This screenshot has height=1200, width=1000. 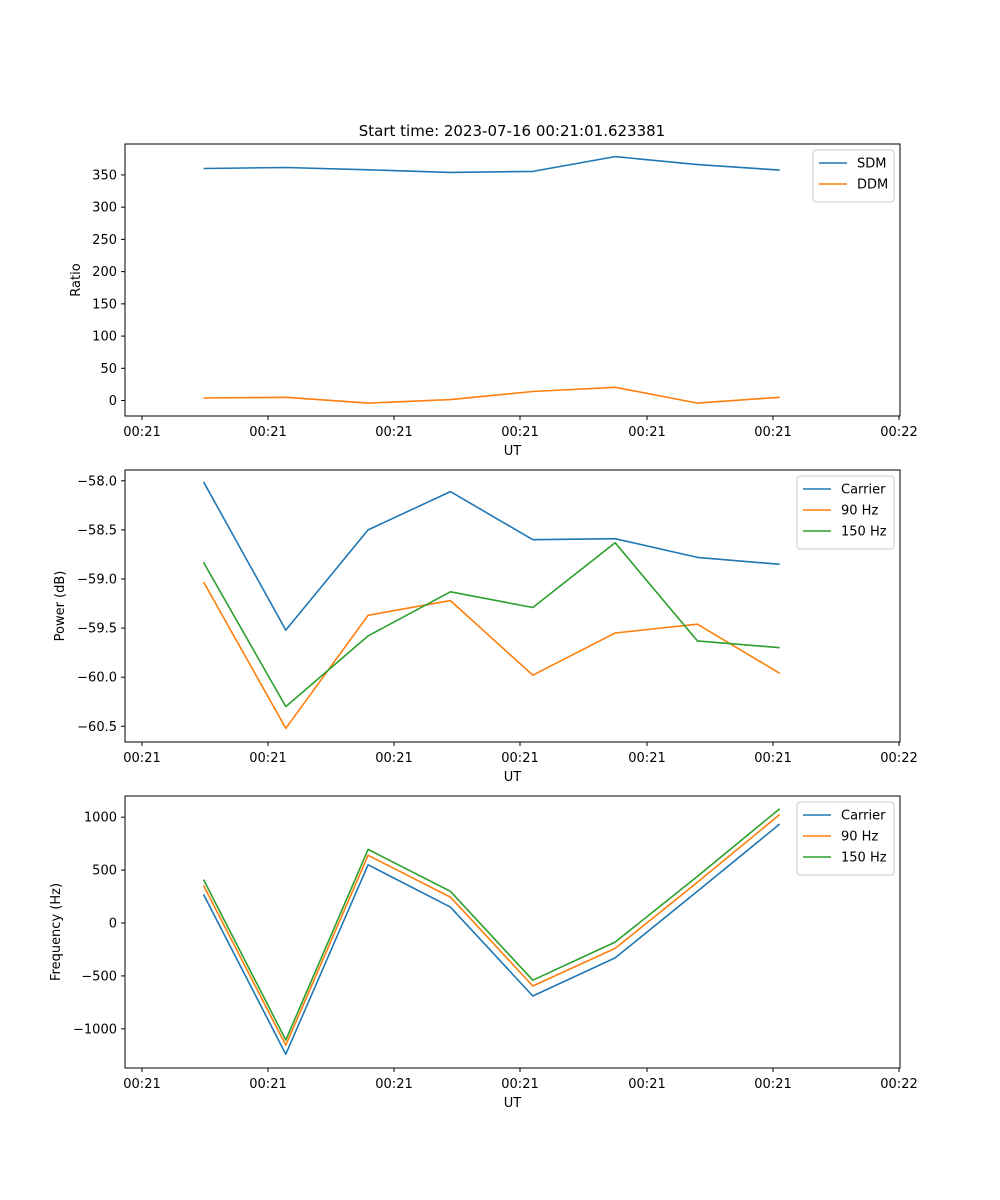 What do you see at coordinates (97, 481) in the screenshot?
I see `y-tick-label: −58.0` at bounding box center [97, 481].